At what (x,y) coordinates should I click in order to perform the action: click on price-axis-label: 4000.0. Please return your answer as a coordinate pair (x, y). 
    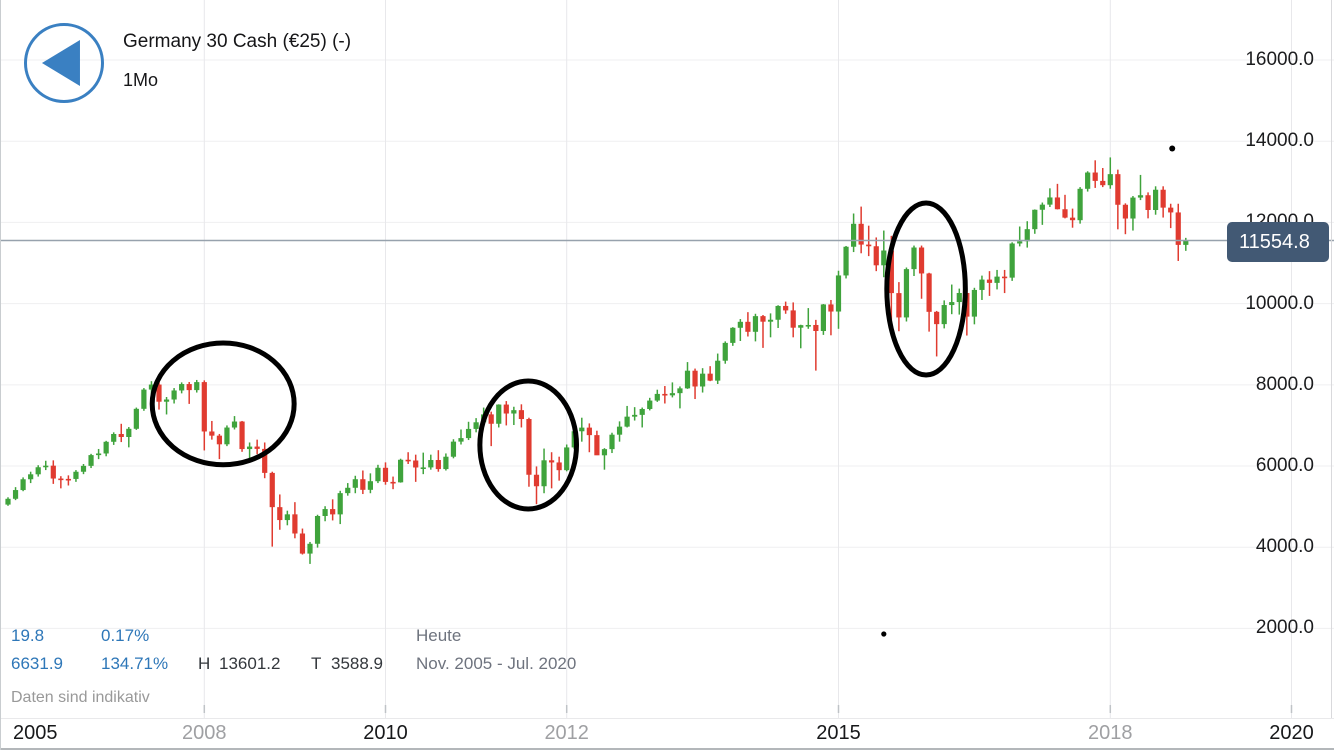
    Looking at the image, I should click on (1284, 547).